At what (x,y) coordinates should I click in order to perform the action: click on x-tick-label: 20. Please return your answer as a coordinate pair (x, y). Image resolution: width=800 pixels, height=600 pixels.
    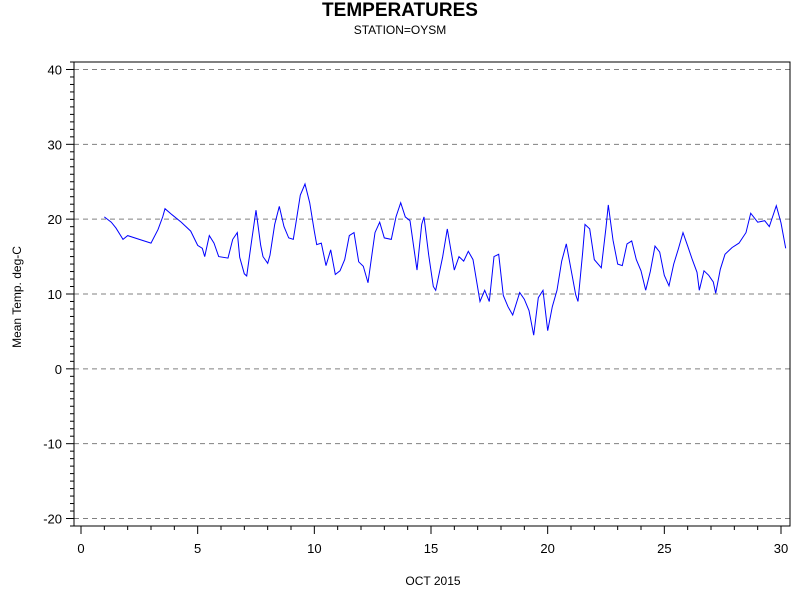
    Looking at the image, I should click on (547, 548).